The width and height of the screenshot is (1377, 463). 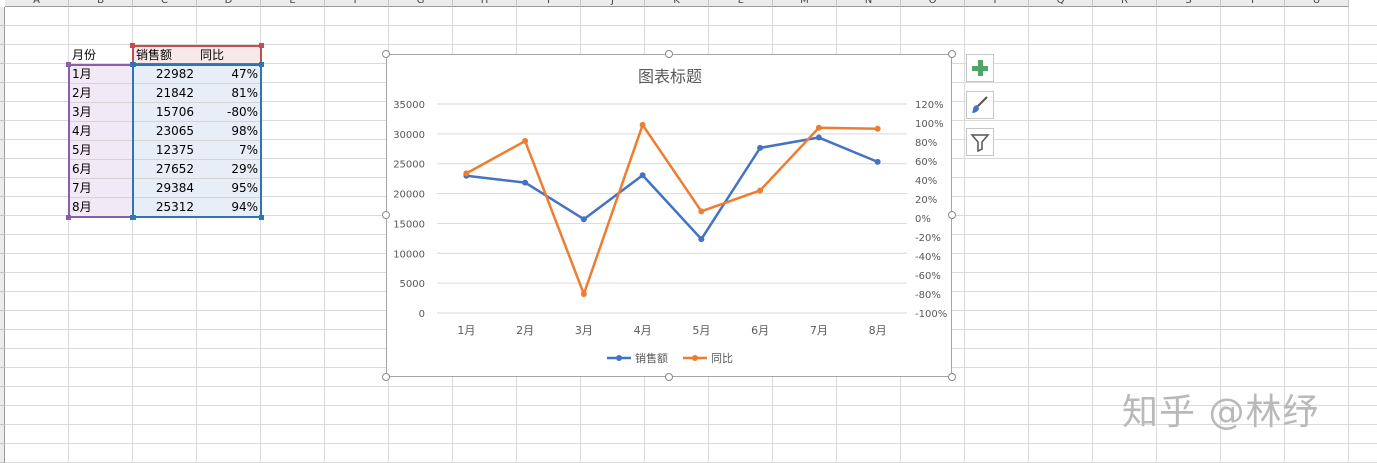 I want to click on month-cell: 4月, so click(x=101, y=131).